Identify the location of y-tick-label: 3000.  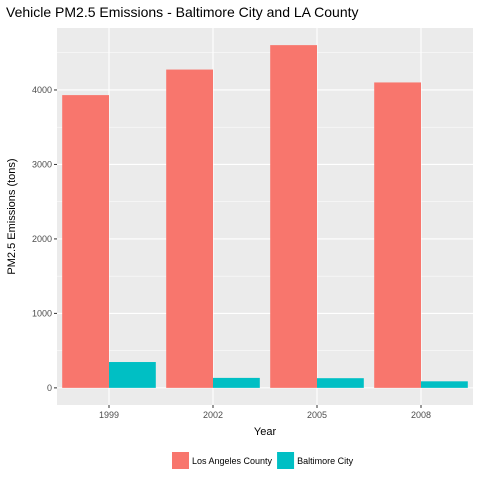
(42, 164).